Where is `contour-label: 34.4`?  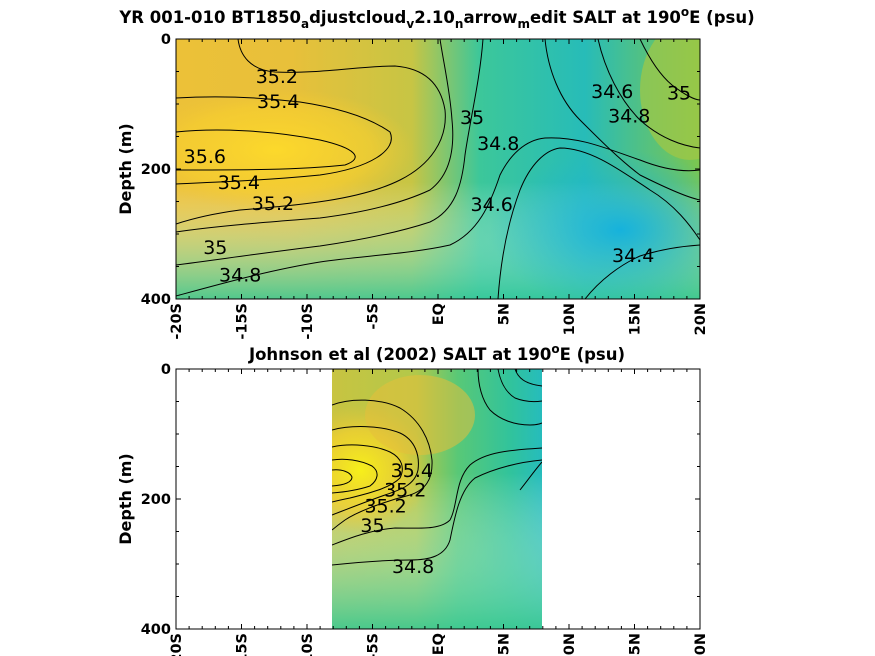
contour-label: 34.4 is located at coordinates (633, 256).